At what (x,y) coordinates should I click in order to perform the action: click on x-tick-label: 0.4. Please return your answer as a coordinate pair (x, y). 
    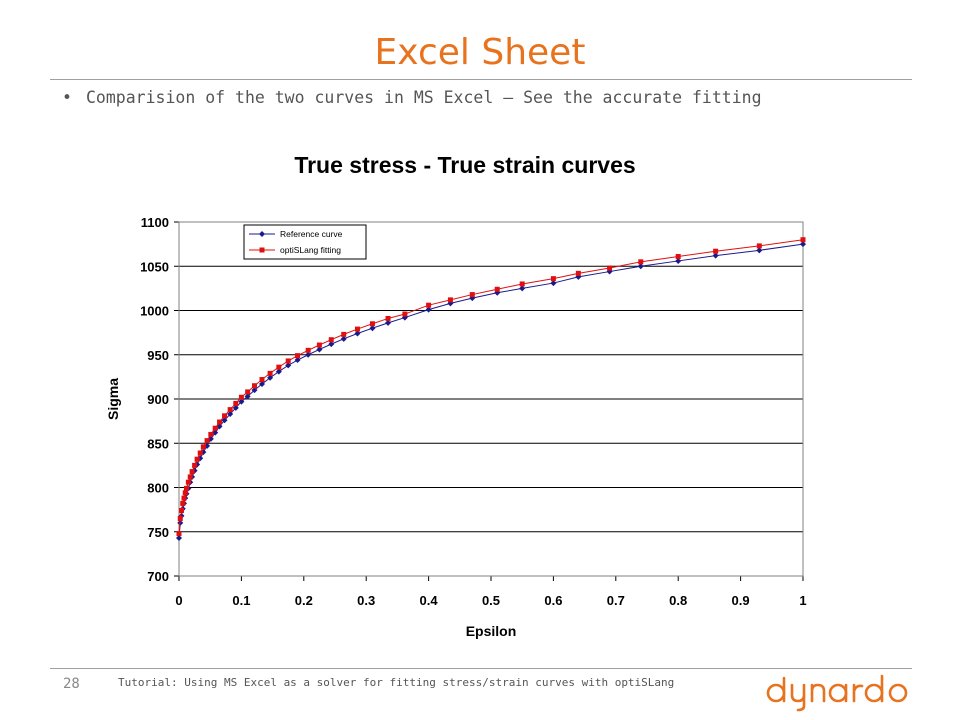
    Looking at the image, I should click on (429, 600).